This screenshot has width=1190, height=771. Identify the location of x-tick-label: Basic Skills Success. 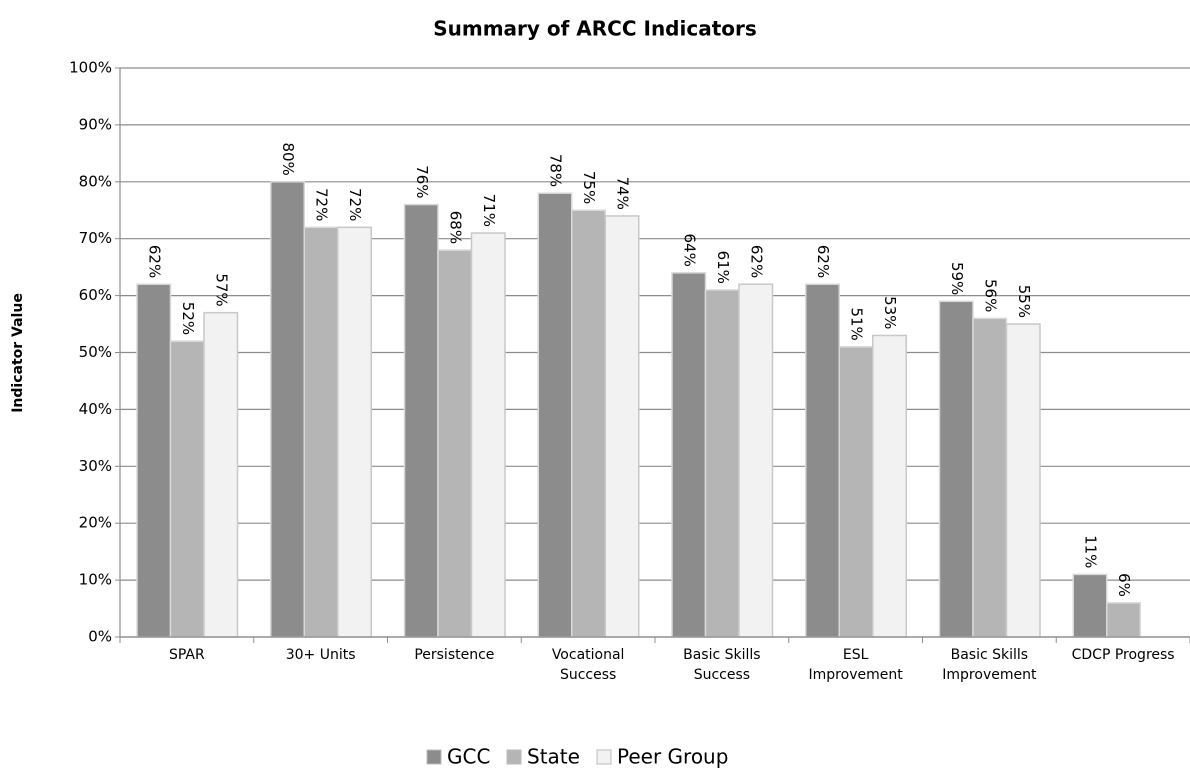
(722, 665).